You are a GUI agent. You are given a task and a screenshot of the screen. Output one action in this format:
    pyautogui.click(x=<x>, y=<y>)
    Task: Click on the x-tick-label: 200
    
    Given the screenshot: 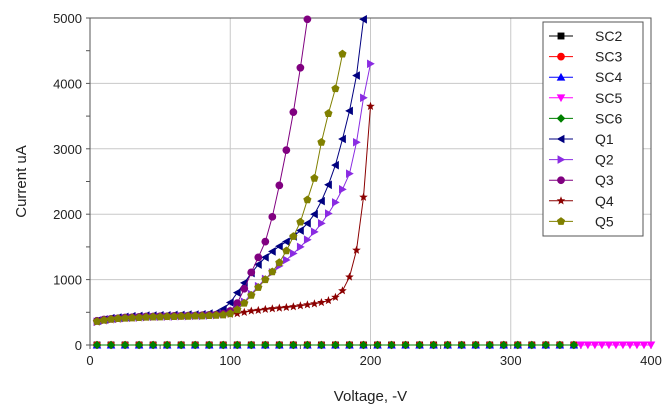 What is the action you would take?
    pyautogui.click(x=371, y=360)
    